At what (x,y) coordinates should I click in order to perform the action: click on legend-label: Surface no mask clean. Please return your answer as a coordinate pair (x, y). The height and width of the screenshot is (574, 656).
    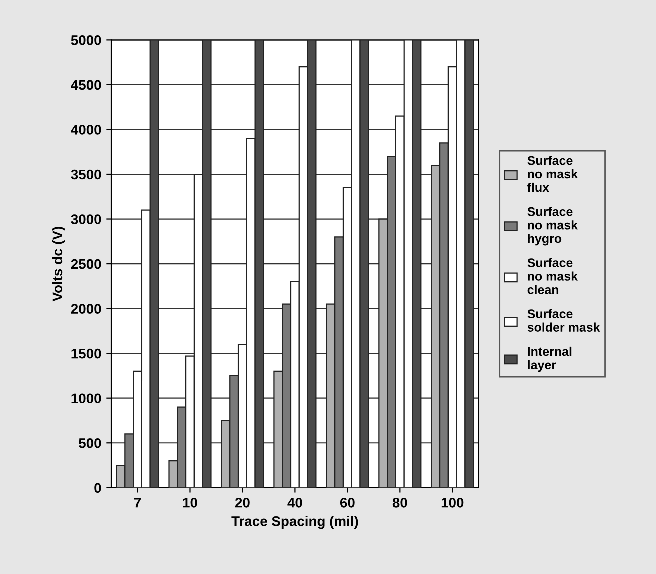
    Looking at the image, I should click on (553, 276).